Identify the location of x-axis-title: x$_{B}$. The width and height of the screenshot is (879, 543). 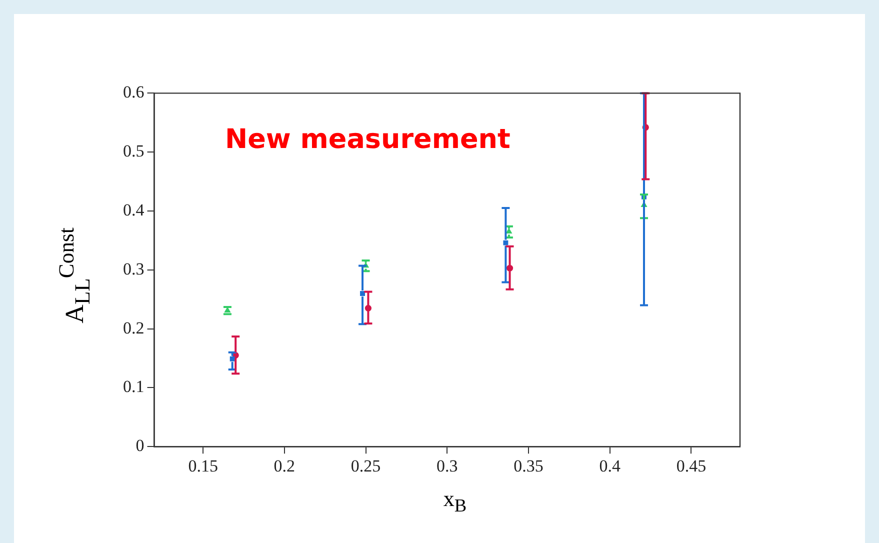
(455, 501).